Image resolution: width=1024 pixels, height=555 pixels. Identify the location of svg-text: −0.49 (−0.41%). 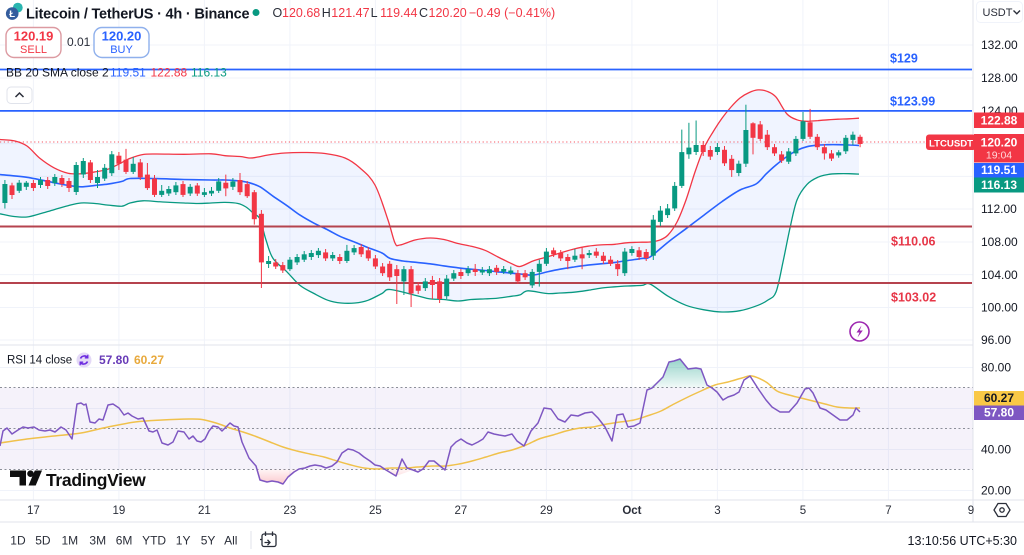
(512, 13).